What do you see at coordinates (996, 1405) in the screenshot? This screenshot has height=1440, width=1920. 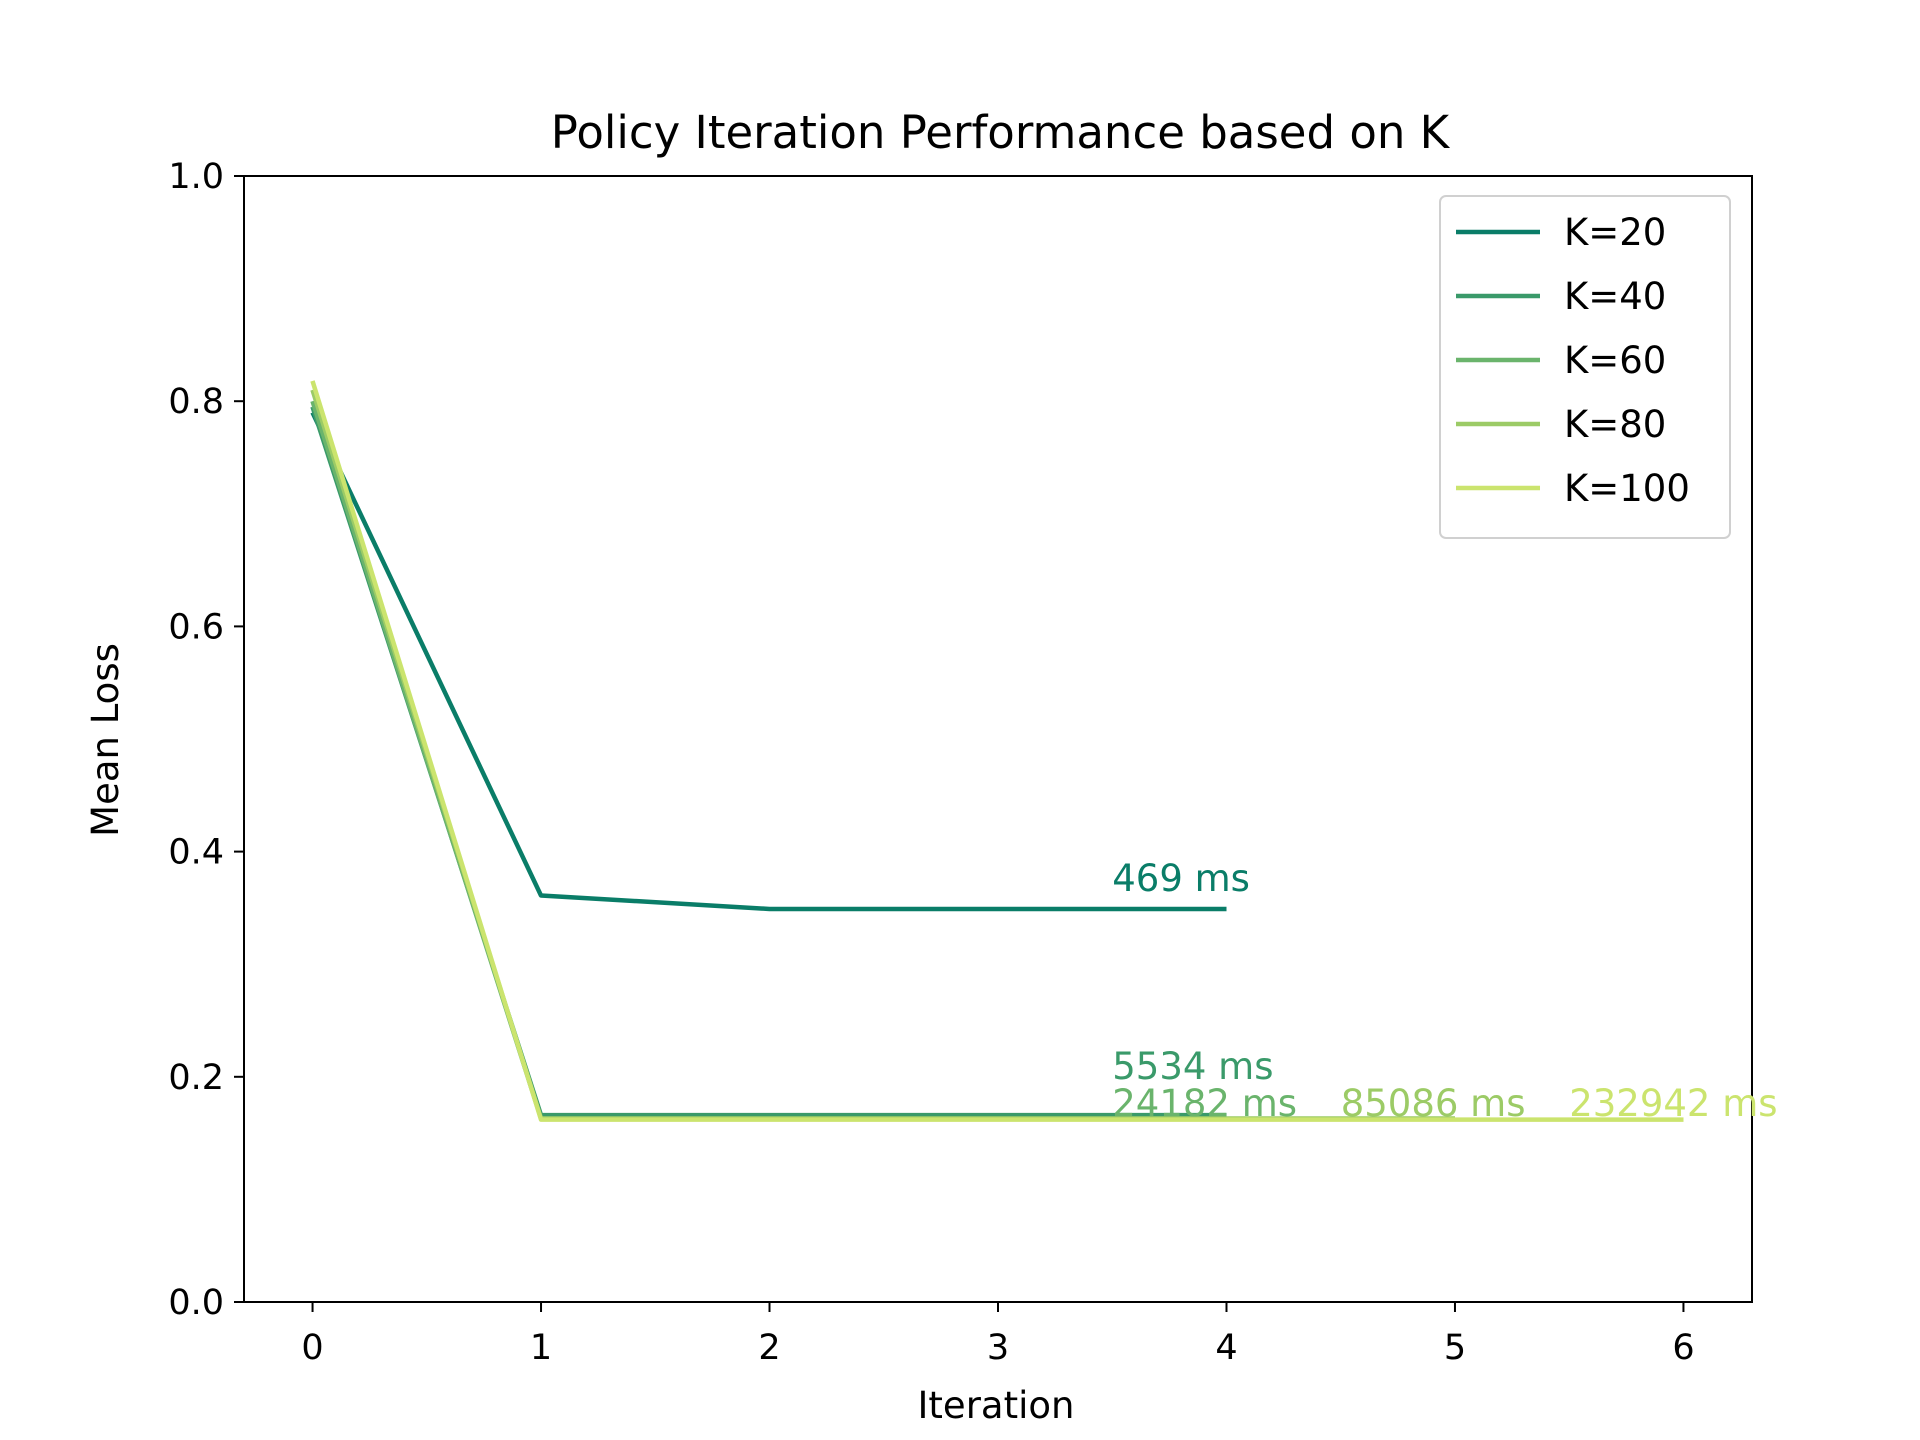 I see `x-axis-label: Iteration` at bounding box center [996, 1405].